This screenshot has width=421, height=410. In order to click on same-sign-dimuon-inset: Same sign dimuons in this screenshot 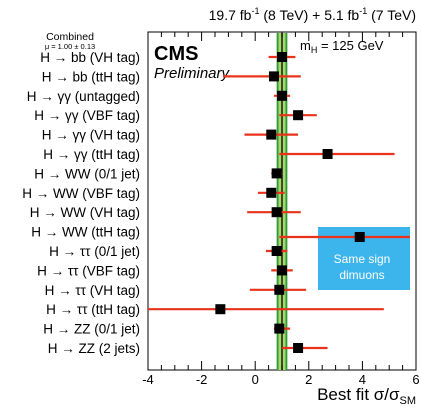, I will do `click(344, 258)`.